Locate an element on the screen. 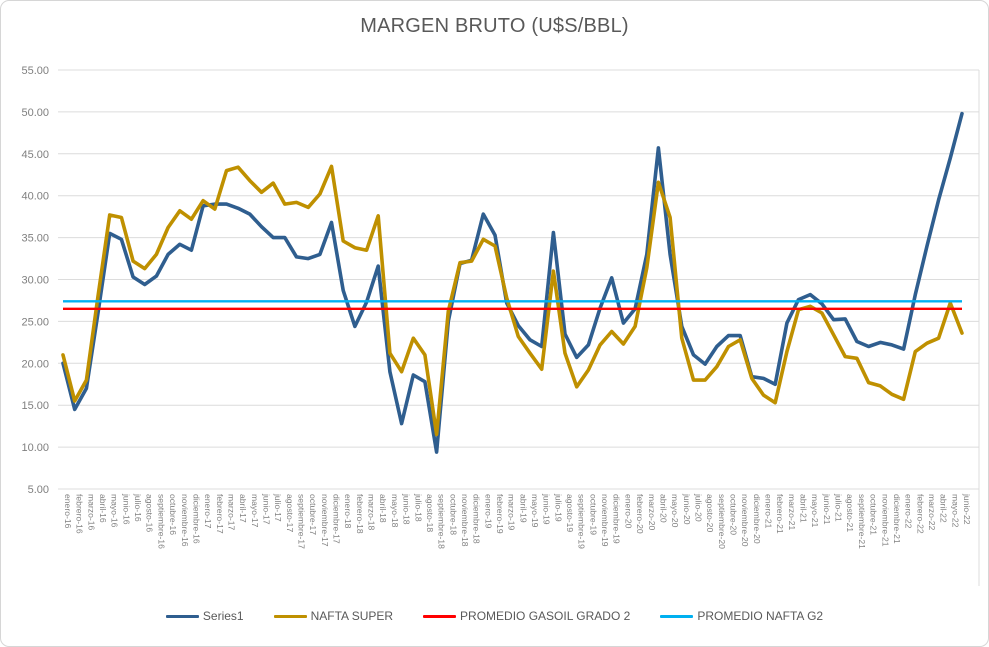  x-tick-label: noviembre-19 is located at coordinates (605, 520).